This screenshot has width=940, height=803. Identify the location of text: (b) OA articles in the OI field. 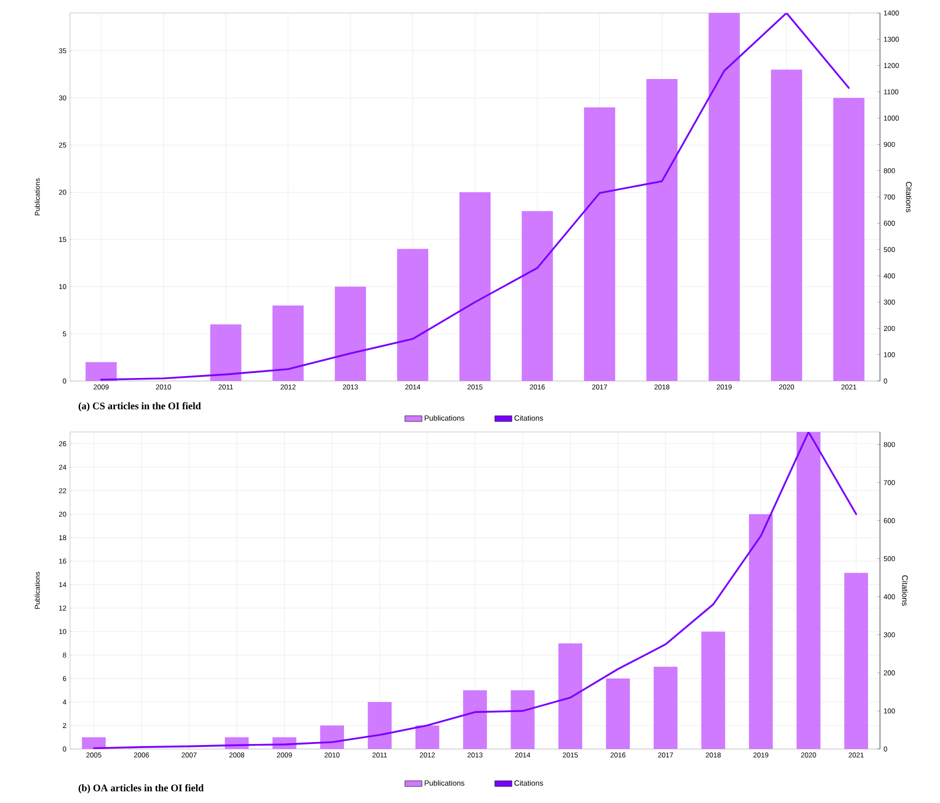
(141, 789).